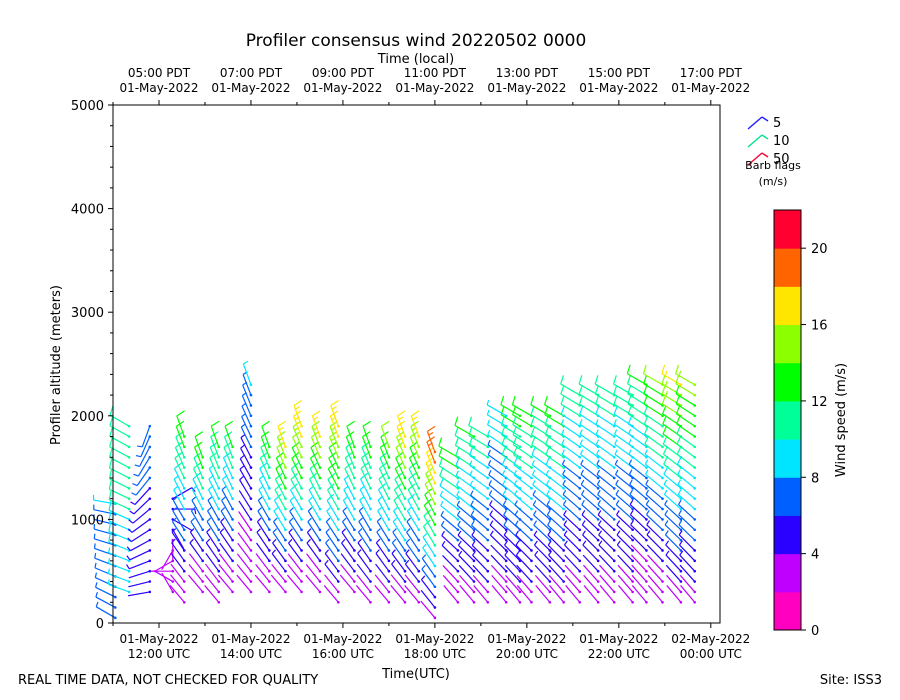 This screenshot has width=900, height=700. I want to click on legend-entry-label: 5, so click(777, 123).